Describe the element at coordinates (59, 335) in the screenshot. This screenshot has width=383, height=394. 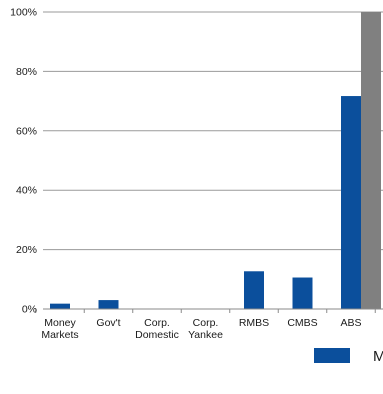
I see `x-tick-label: Markets` at that location.